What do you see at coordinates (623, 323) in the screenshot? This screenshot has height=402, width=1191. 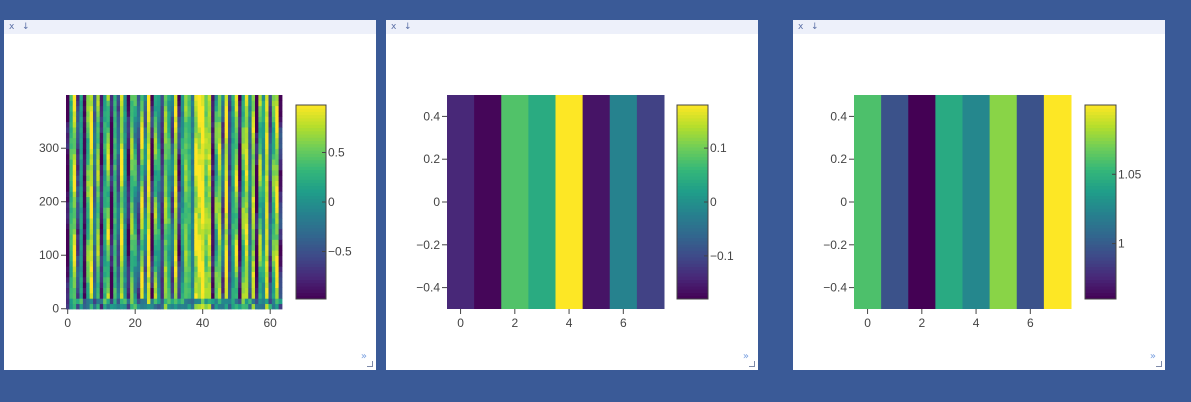 I see `x-tick-label: 6` at bounding box center [623, 323].